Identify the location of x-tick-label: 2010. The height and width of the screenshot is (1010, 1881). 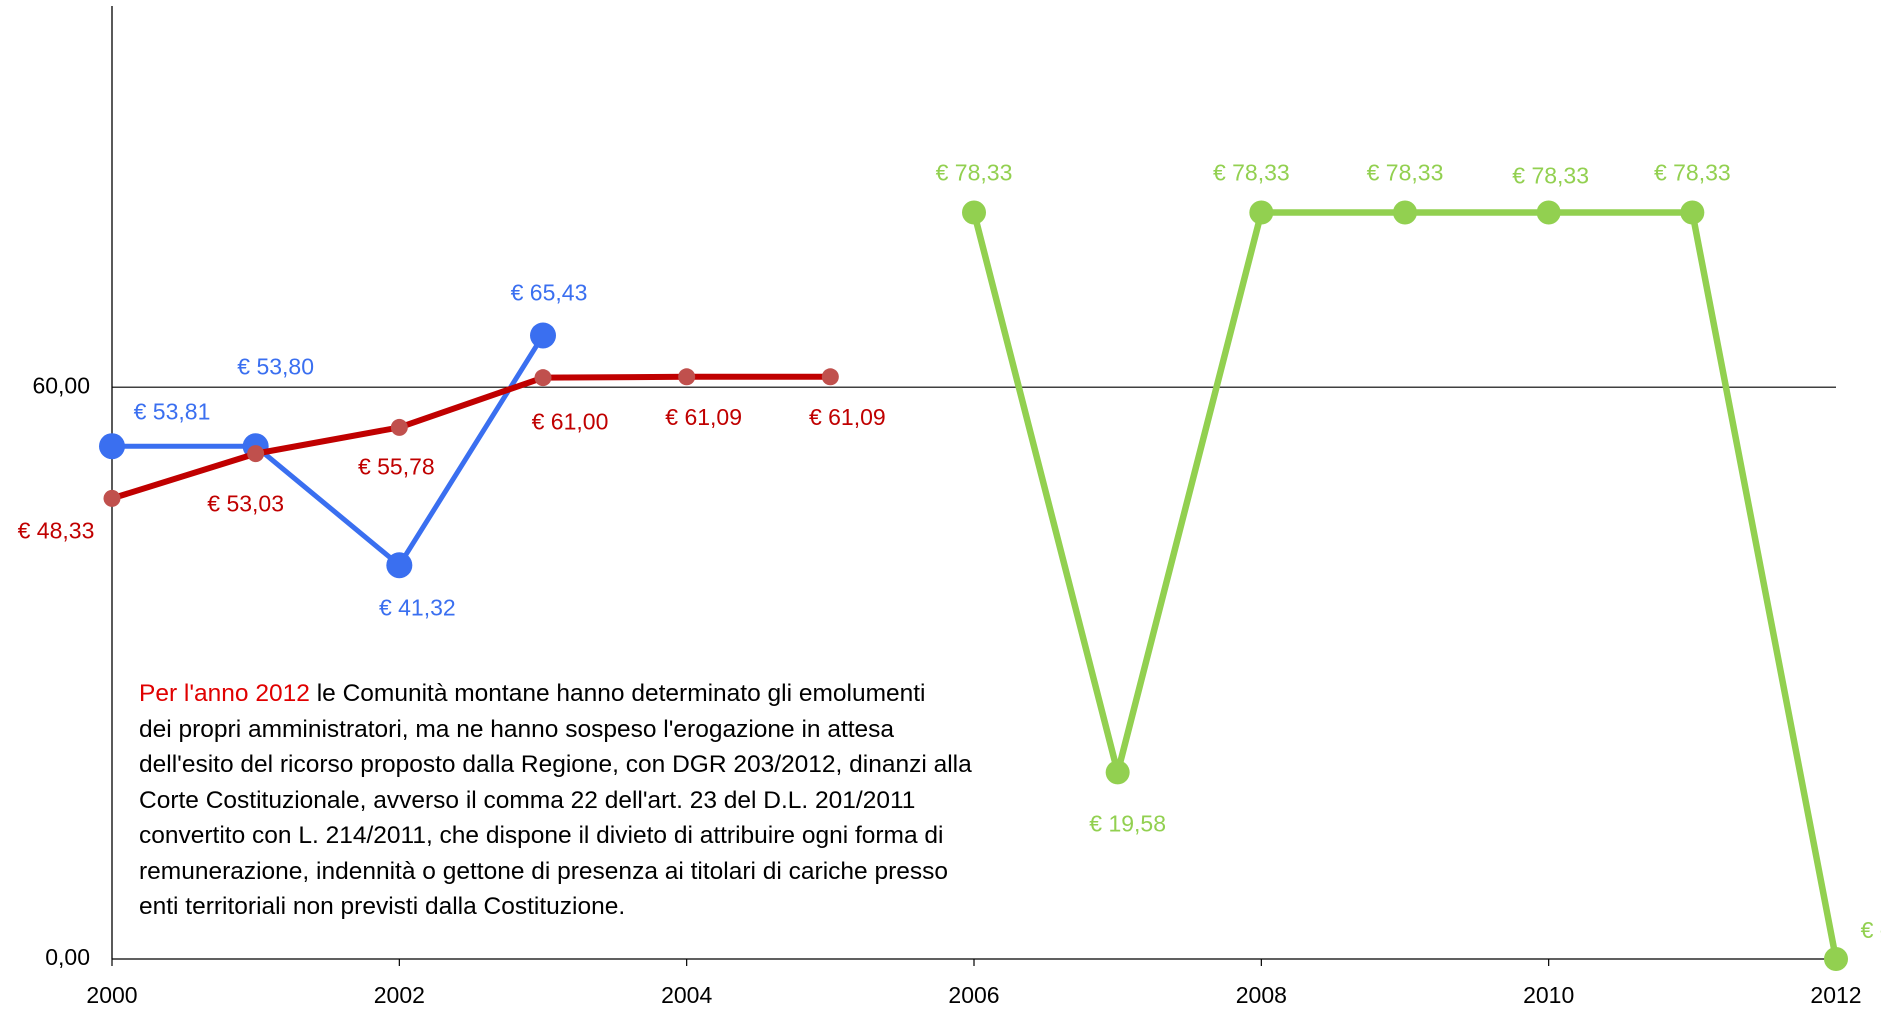
(1548, 995).